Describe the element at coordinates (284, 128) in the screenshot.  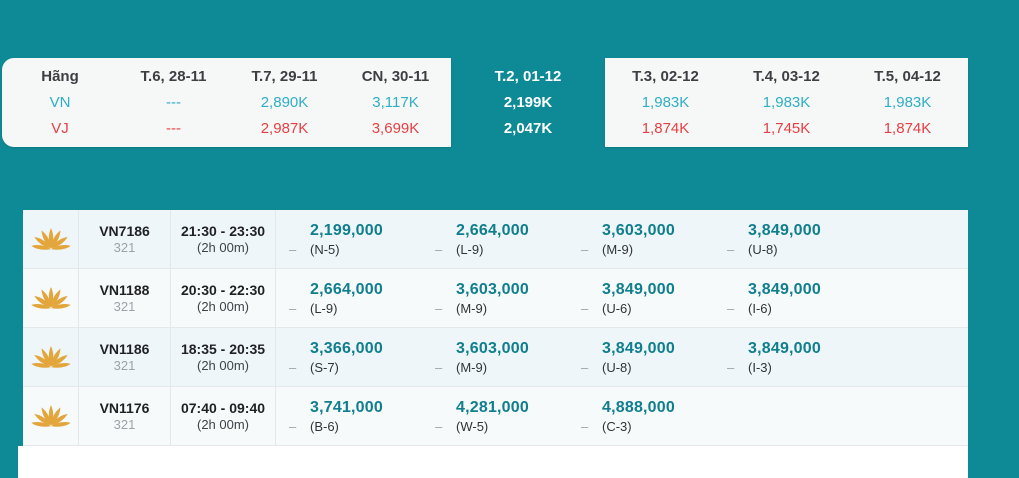
I see `fare-day-vj-price: 2,987K` at that location.